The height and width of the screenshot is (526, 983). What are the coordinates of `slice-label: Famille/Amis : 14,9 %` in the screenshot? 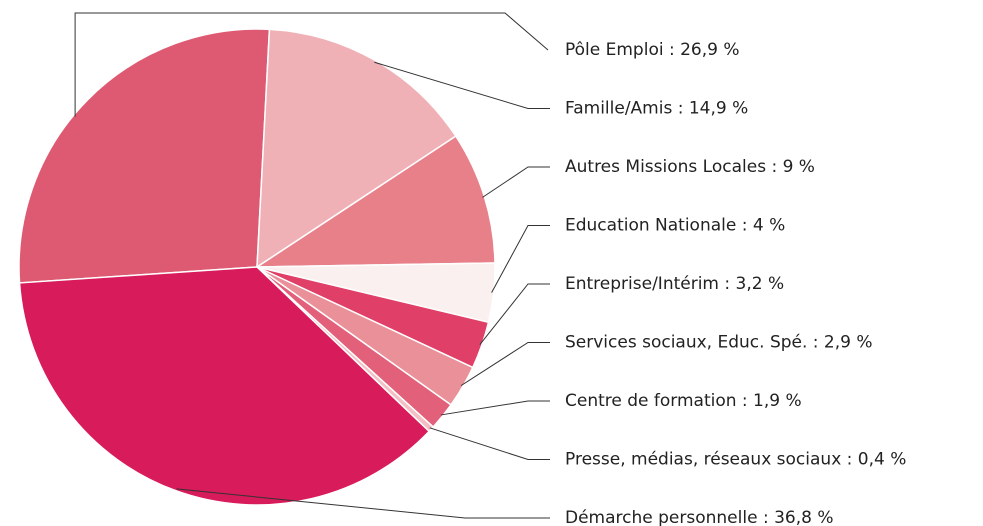 It's located at (656, 109).